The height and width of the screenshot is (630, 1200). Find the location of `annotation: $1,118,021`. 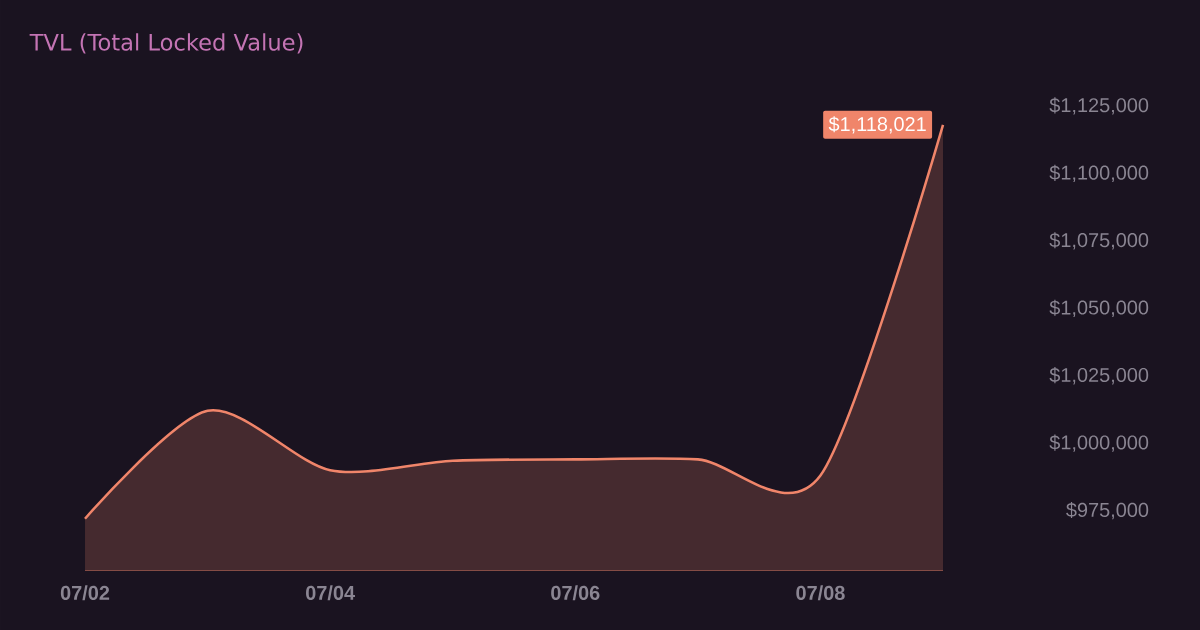

annotation: $1,118,021 is located at coordinates (877, 125).